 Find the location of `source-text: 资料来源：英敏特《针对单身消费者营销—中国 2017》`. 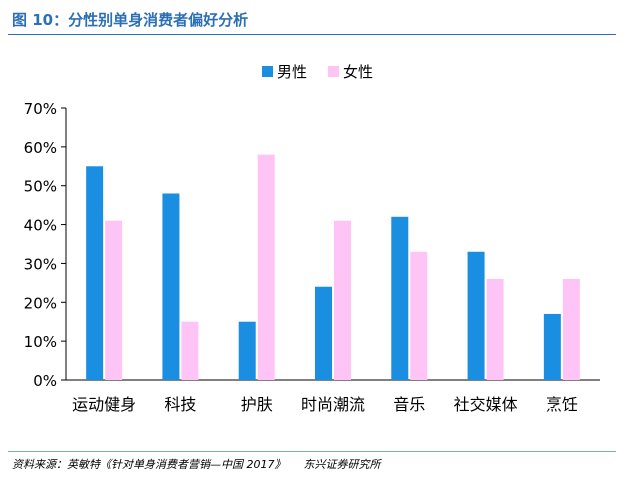

source-text: 资料来源：英敏特《针对单身消费者营销—中国 2017》 is located at coordinates (149, 464).